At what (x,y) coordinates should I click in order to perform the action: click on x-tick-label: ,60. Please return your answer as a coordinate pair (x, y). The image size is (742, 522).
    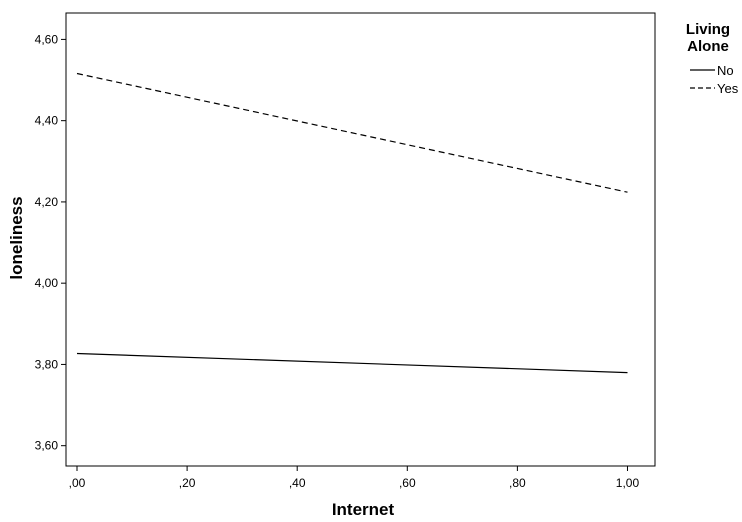
    Looking at the image, I should click on (407, 483).